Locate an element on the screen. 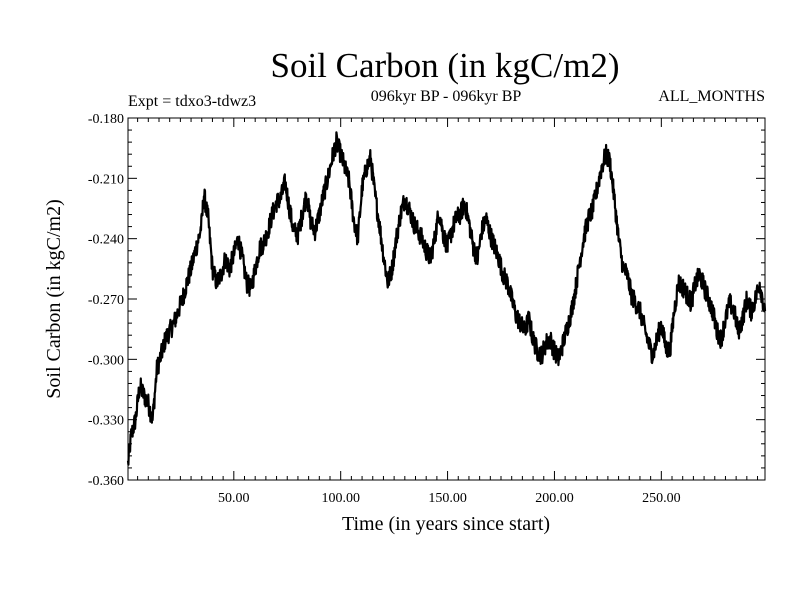  x-tick-label: 200.00 is located at coordinates (554, 498).